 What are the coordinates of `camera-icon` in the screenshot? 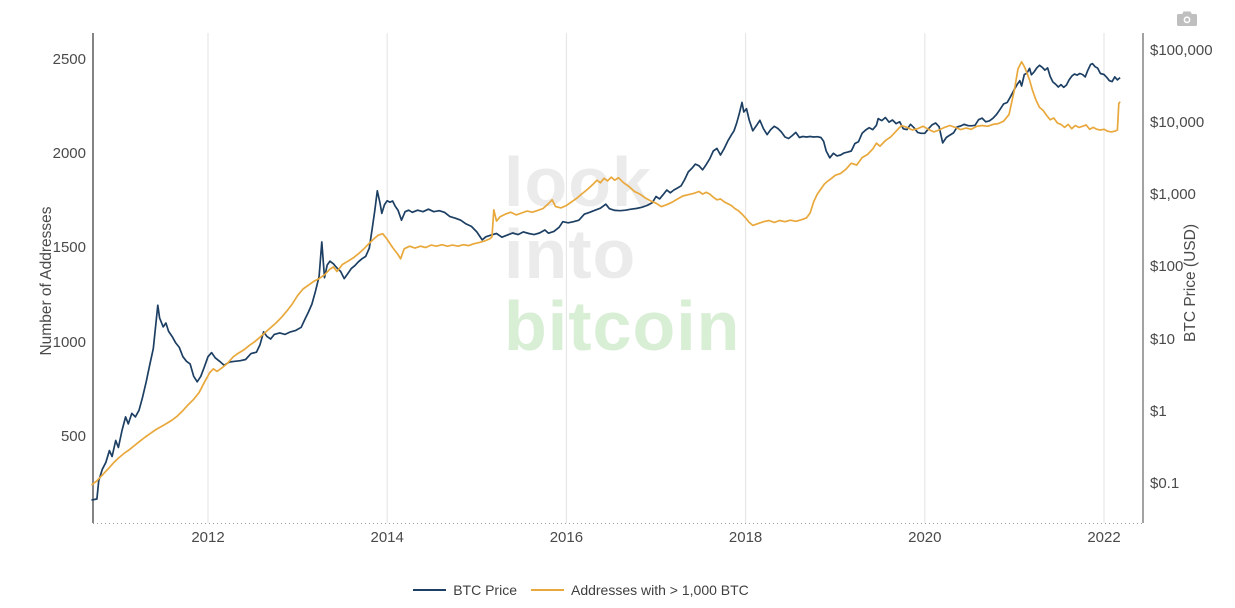 It's located at (1187, 18).